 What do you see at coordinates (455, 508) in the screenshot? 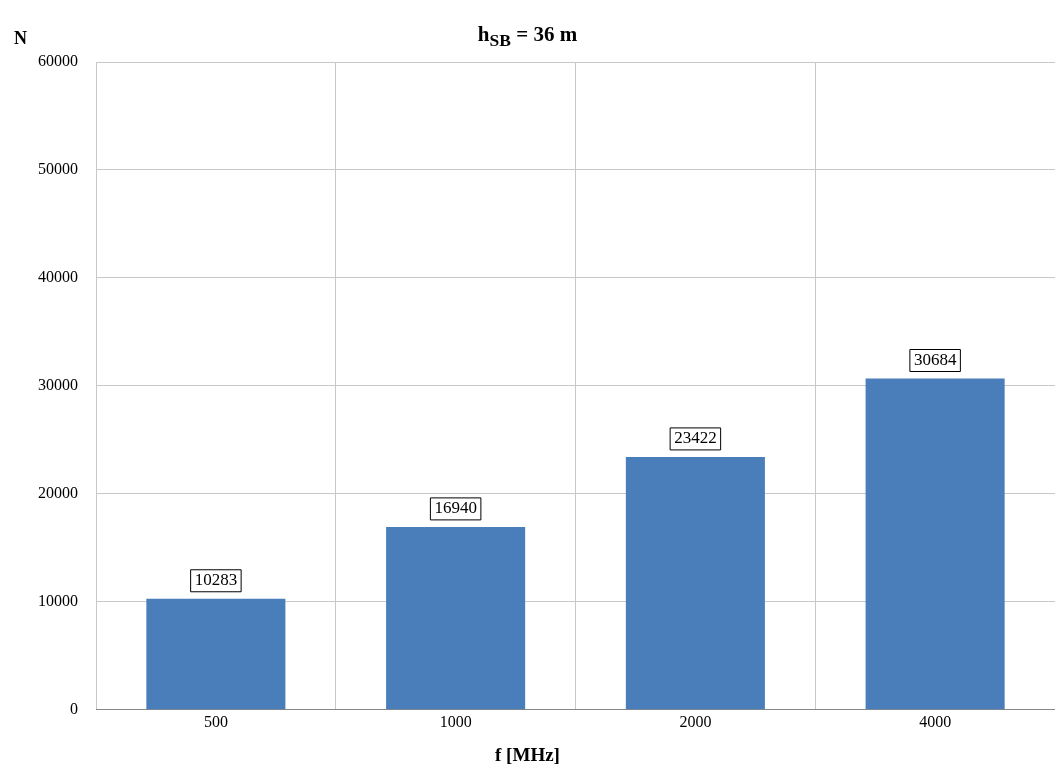
I see `data-label: 16940` at bounding box center [455, 508].